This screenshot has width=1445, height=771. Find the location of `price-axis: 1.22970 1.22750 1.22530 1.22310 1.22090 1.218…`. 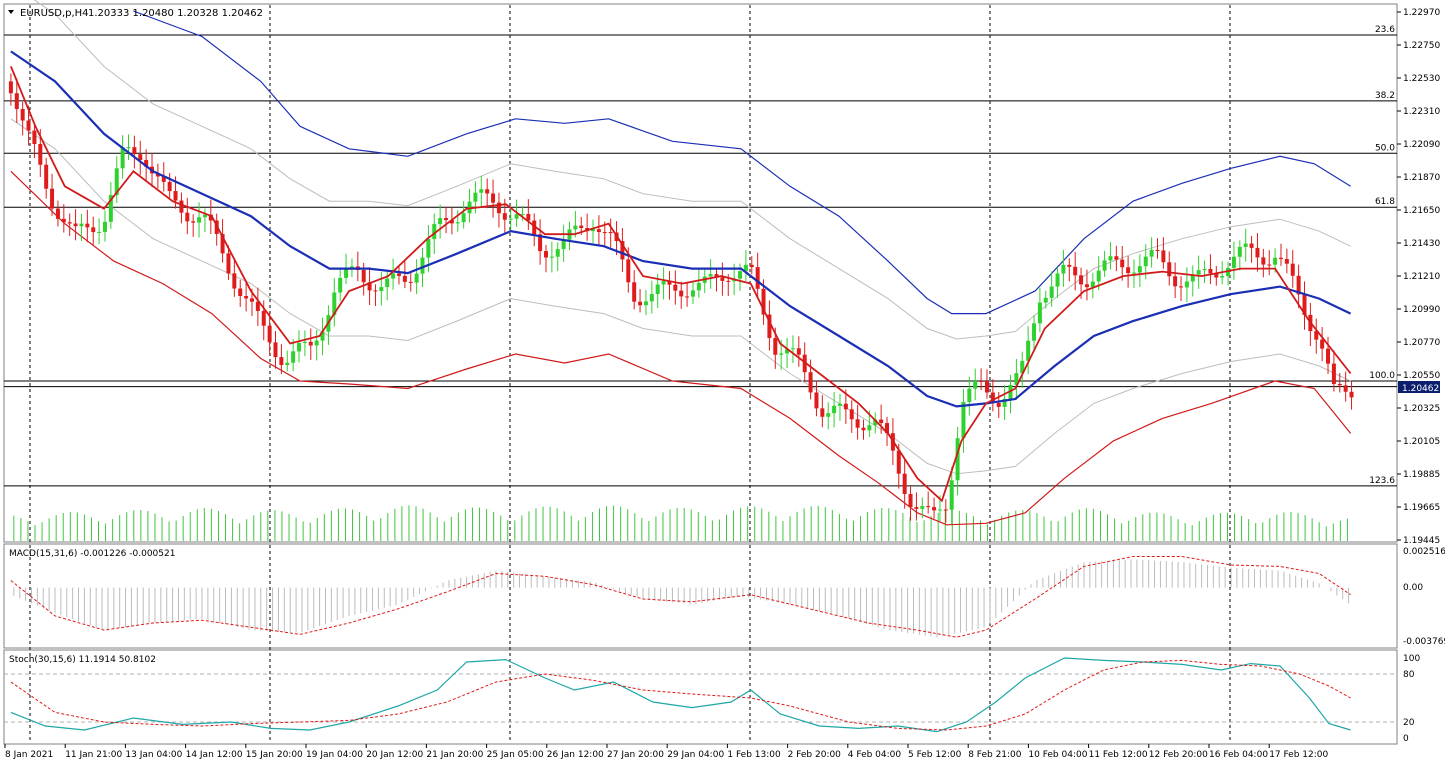

price-axis: 1.22970 1.22750 1.22530 1.22310 1.22090 1.218… is located at coordinates (1418, 277).